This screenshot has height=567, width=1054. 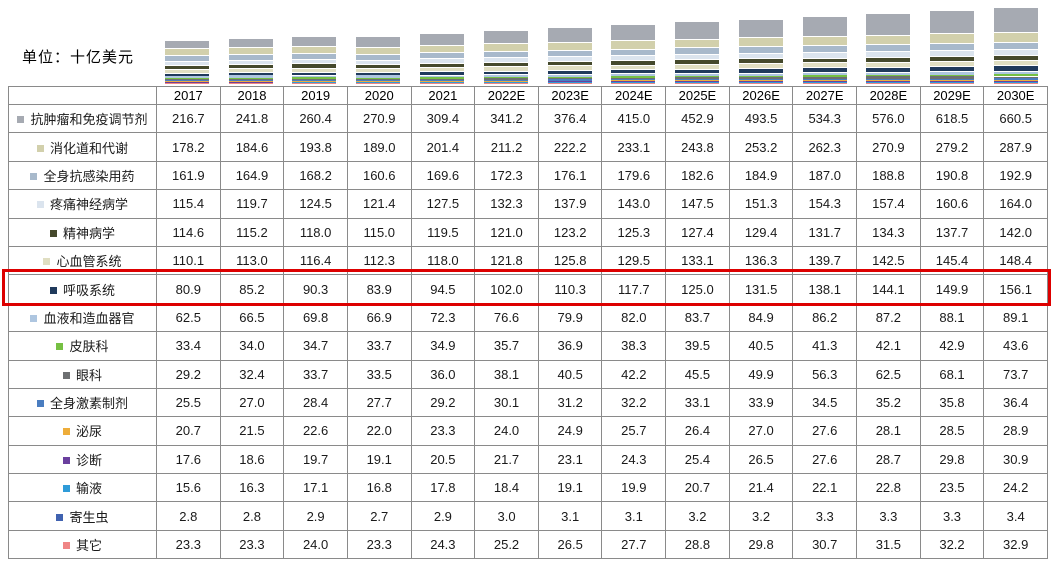 What do you see at coordinates (697, 95) in the screenshot?
I see `year-header: 2025E` at bounding box center [697, 95].